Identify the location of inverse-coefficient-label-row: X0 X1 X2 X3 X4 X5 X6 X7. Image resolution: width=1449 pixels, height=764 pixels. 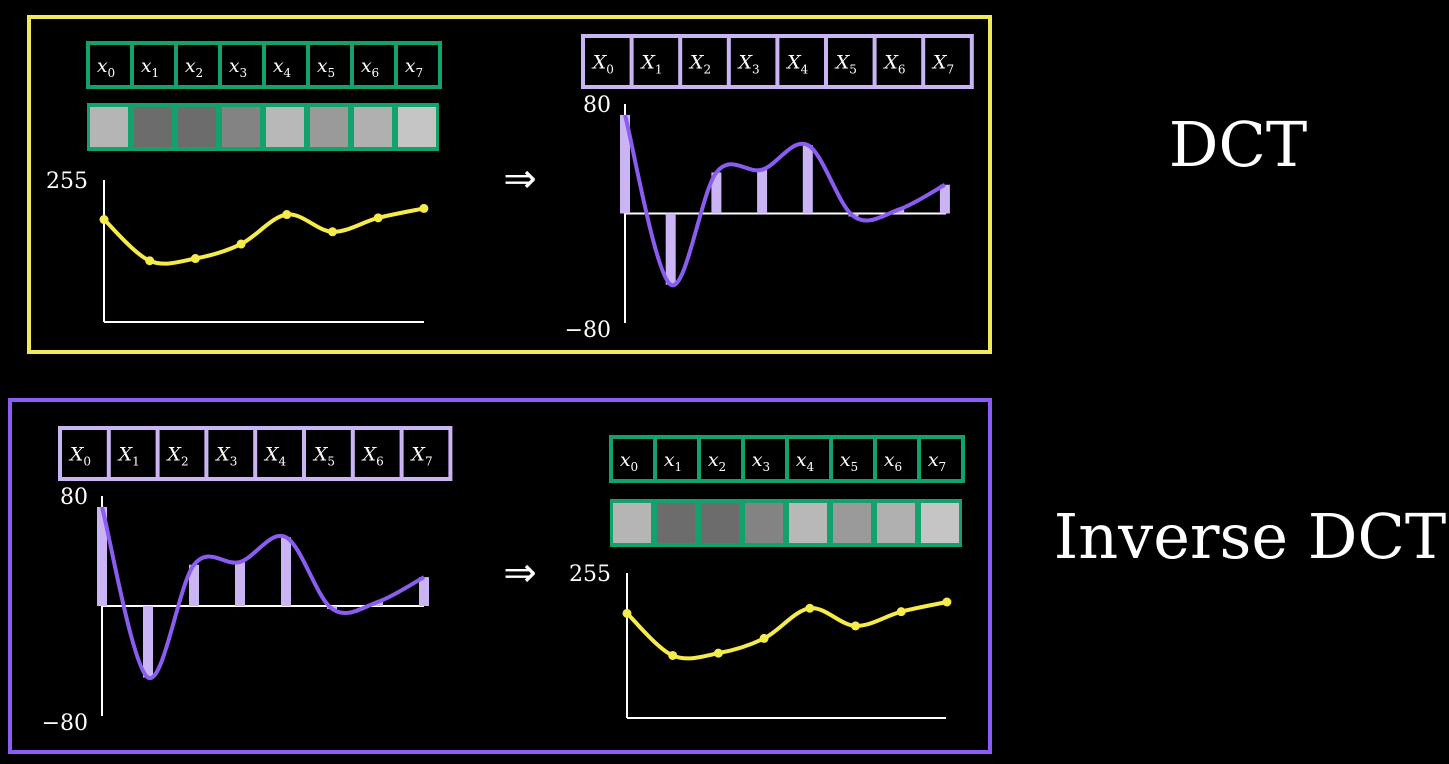
(255, 453).